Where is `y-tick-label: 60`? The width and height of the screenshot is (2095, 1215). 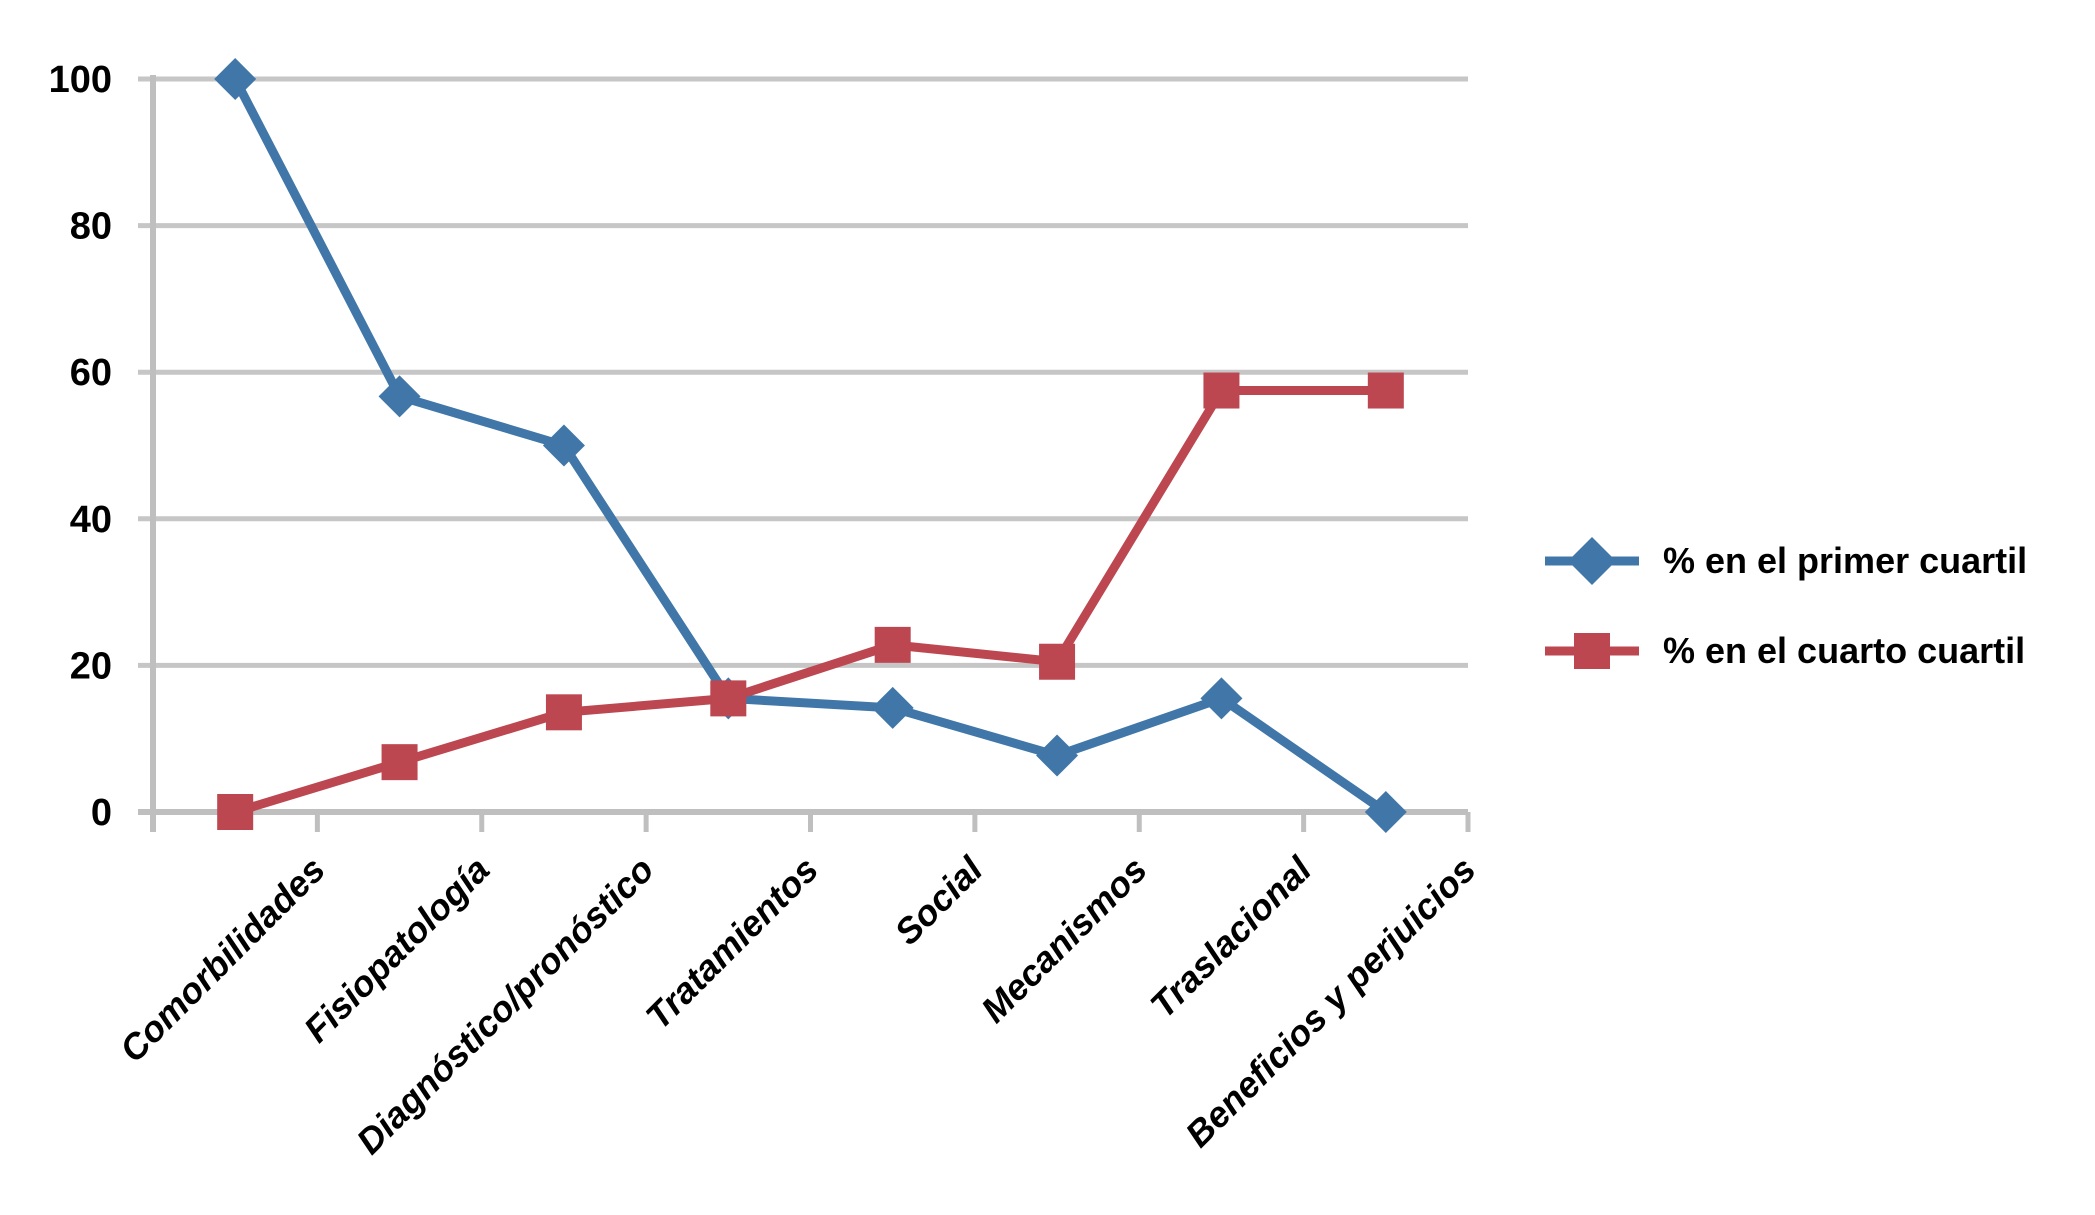
y-tick-label: 60 is located at coordinates (91, 373).